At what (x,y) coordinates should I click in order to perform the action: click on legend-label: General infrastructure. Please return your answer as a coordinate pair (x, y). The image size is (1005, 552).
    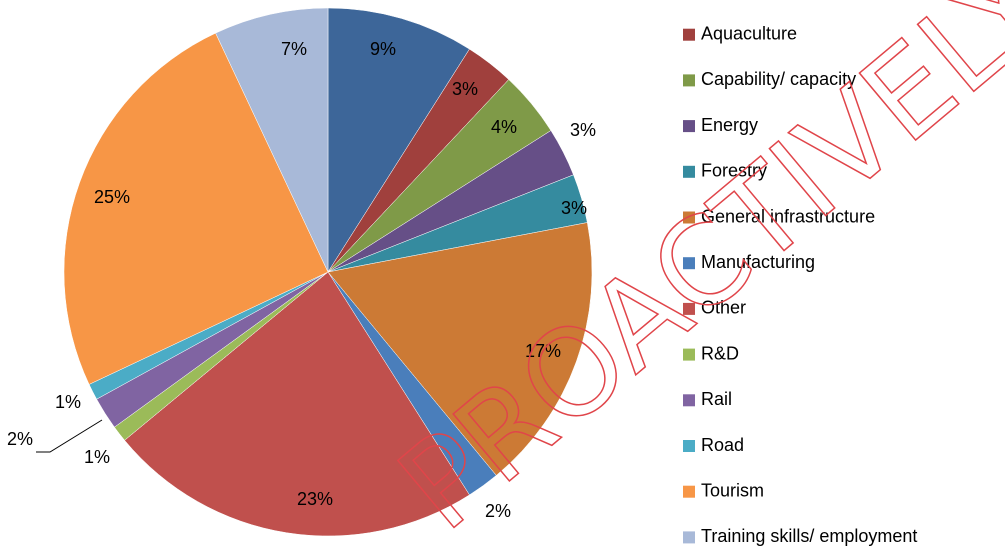
    Looking at the image, I should click on (788, 216).